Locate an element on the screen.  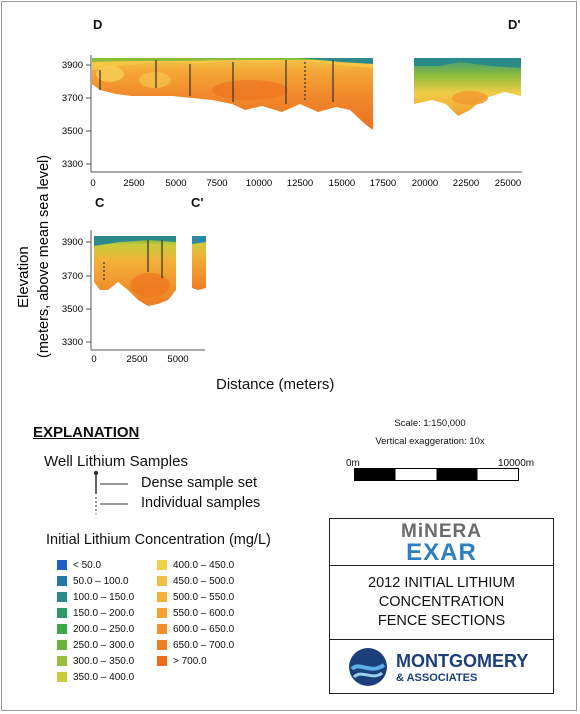
top-xtick-7500: 7500 is located at coordinates (216, 183).